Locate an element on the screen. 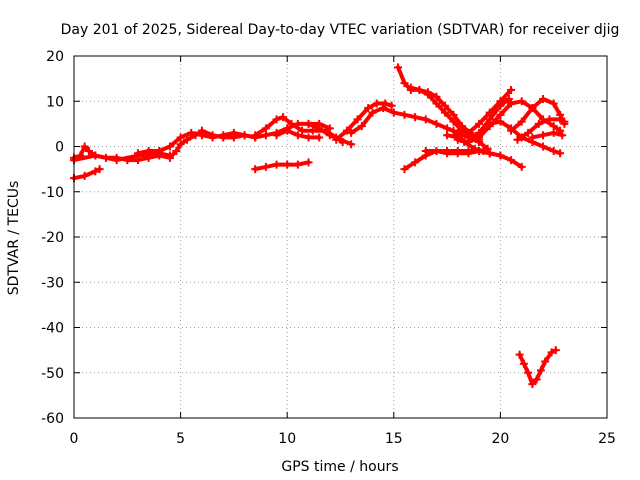 Image resolution: width=640 pixels, height=480 pixels. x-tick-label: 15 is located at coordinates (394, 439).